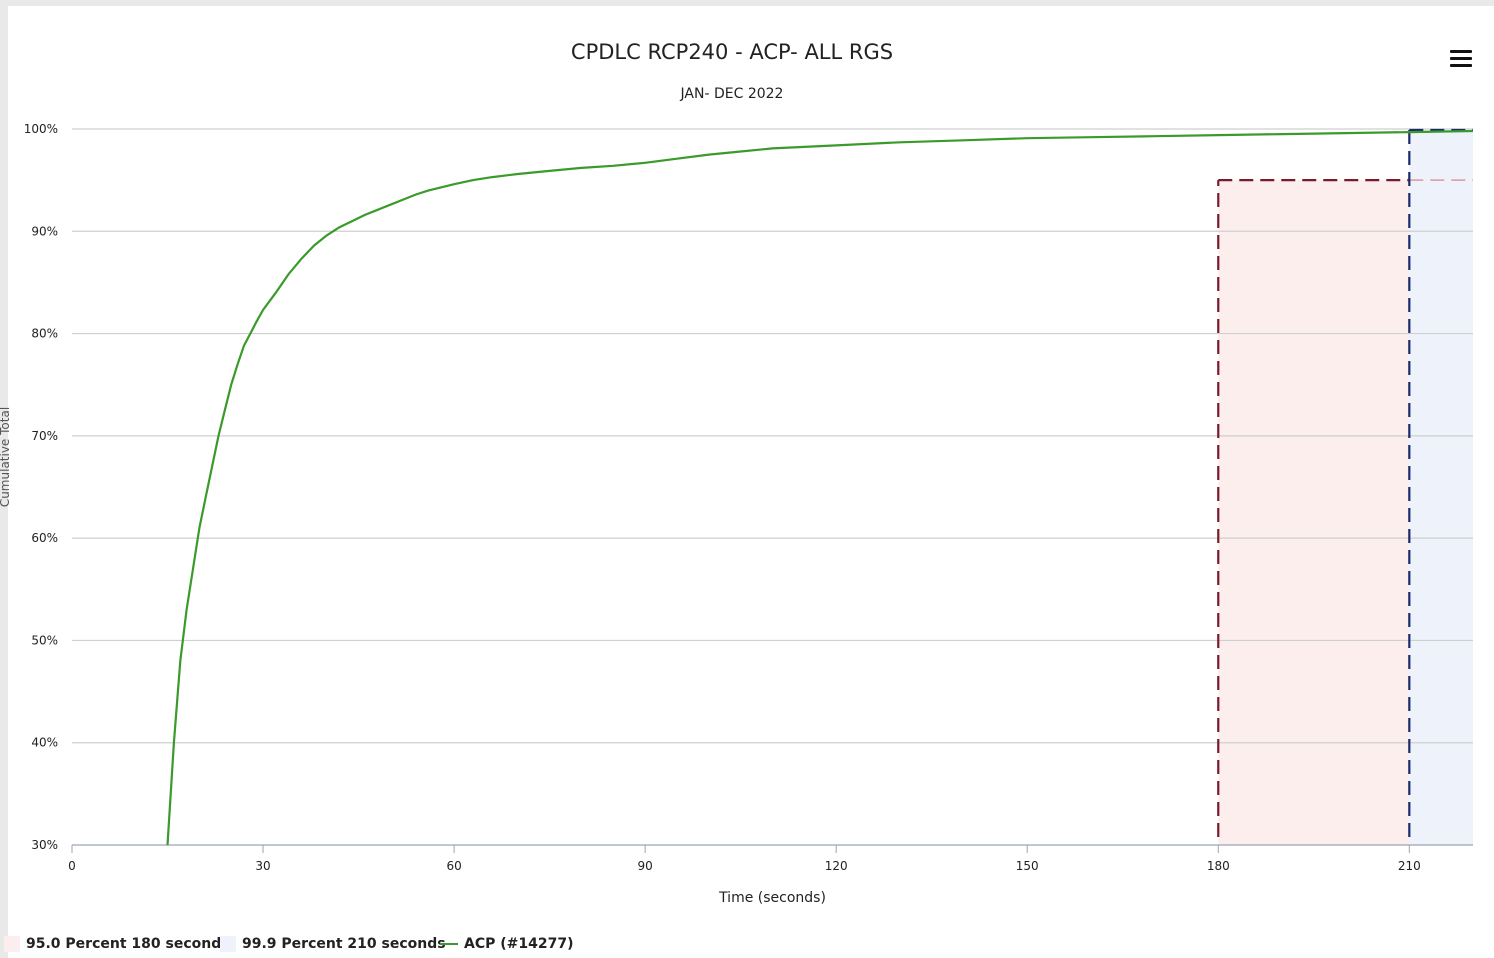  I want to click on legend-item-band-999: 99.9 Percent 210 seconds, so click(333, 944).